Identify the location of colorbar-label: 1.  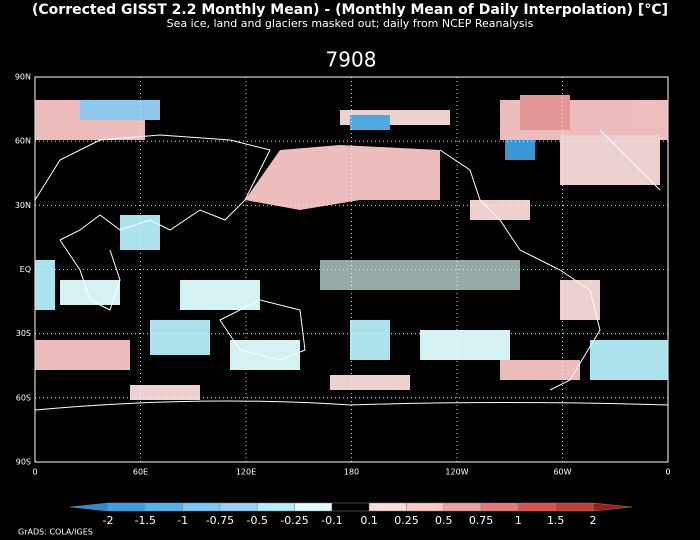
(518, 520).